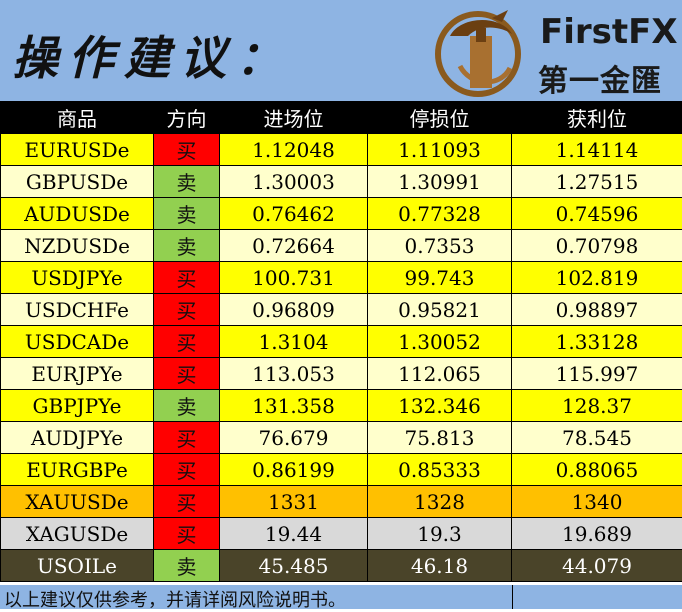 The width and height of the screenshot is (682, 612). Describe the element at coordinates (440, 406) in the screenshot. I see `stop-loss-cell: 132.346` at that location.